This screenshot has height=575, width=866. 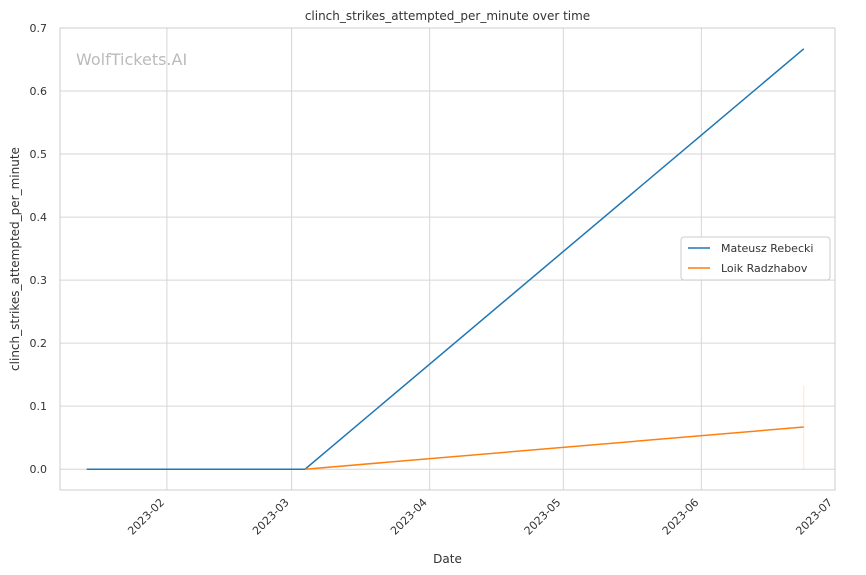 What do you see at coordinates (39, 217) in the screenshot?
I see `y-tick-label: 0.4` at bounding box center [39, 217].